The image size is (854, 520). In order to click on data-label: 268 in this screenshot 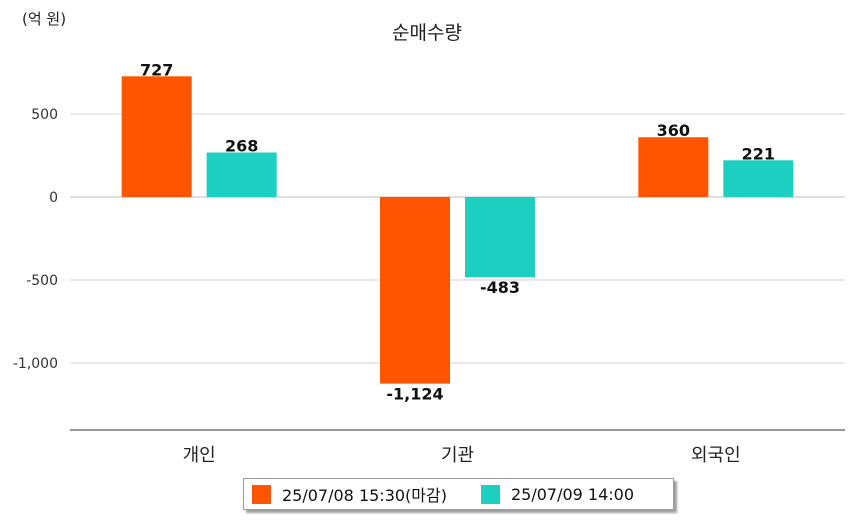, I will do `click(241, 146)`.